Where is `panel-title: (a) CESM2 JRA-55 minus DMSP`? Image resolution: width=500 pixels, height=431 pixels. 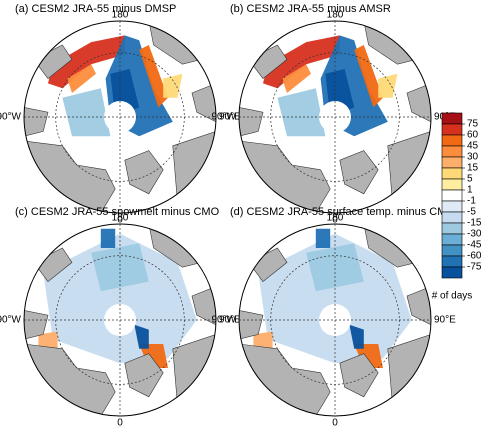 panel-title: (a) CESM2 JRA-55 minus DMSP is located at coordinates (95, 9).